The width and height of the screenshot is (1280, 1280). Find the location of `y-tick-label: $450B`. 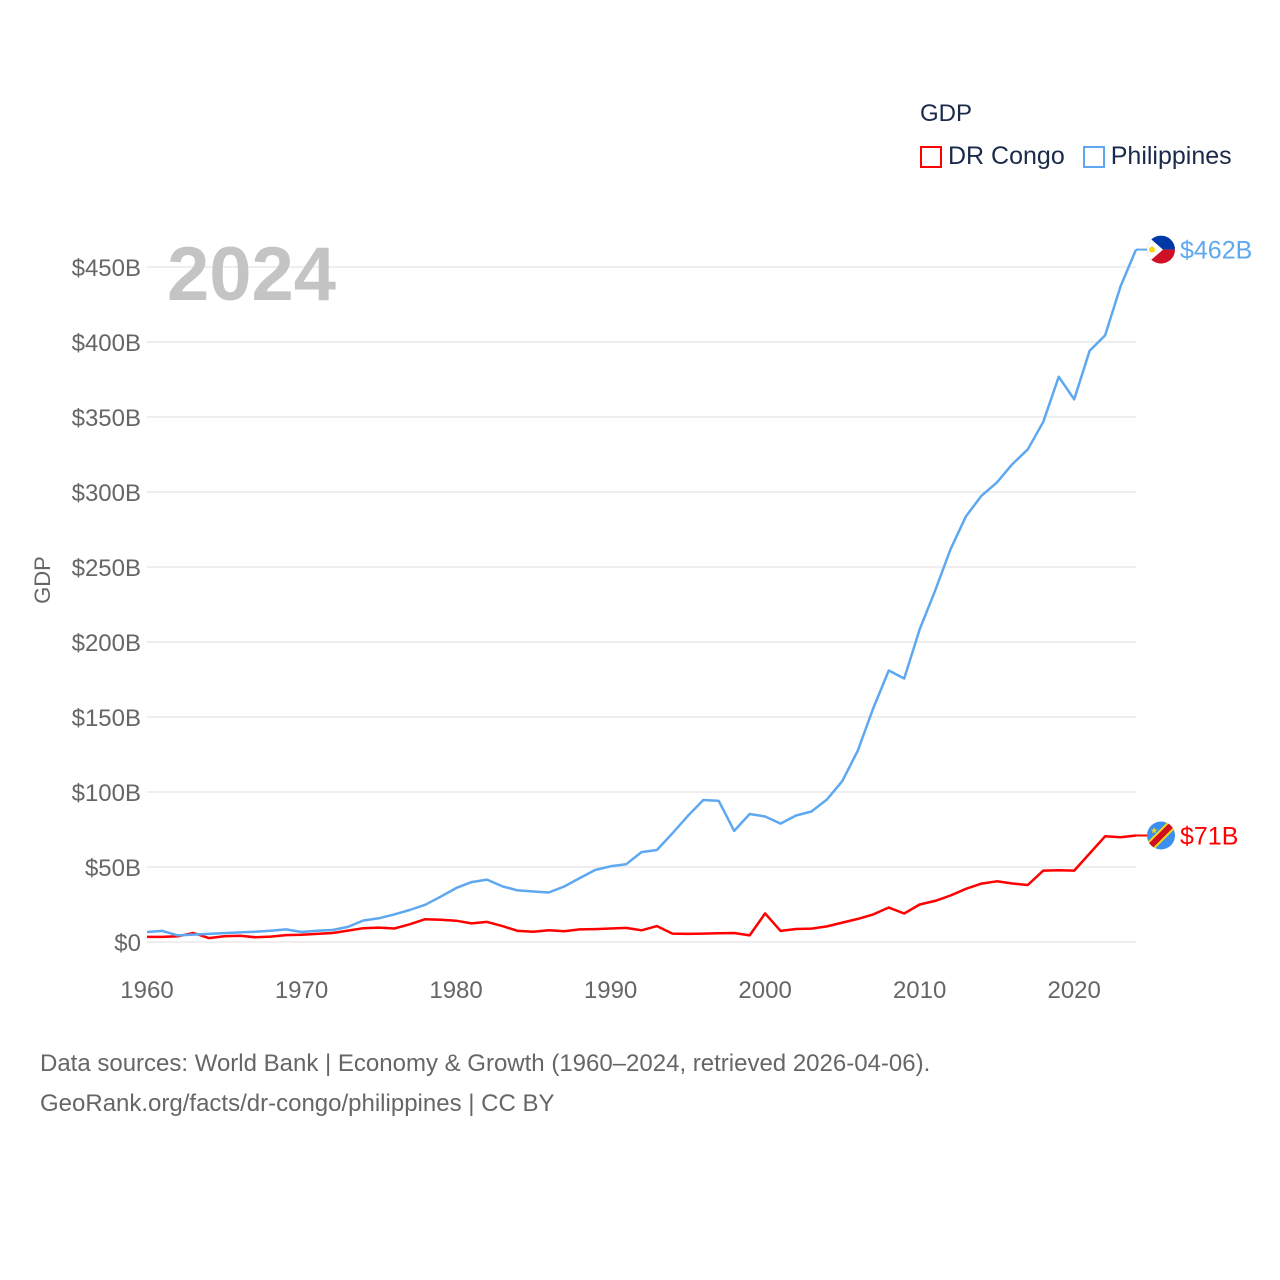

y-tick-label: $450B is located at coordinates (106, 268).